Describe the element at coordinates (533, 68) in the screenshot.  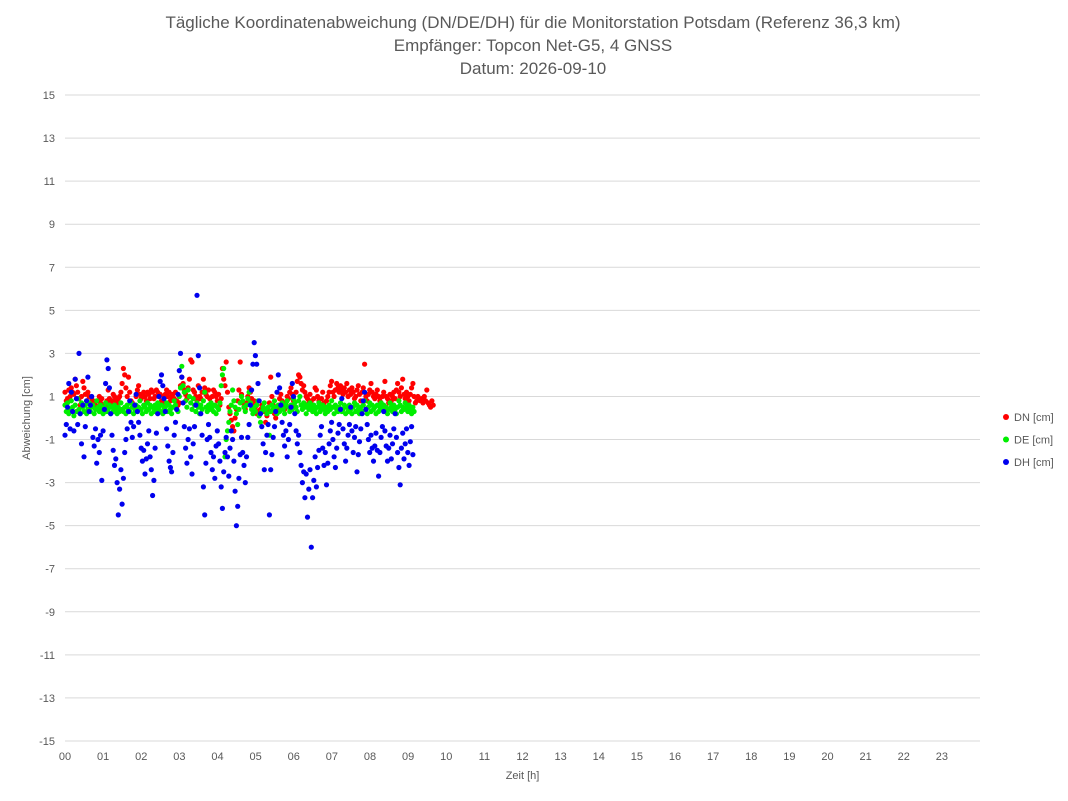
I see `chart-date: Datum: 2026-09-10` at that location.